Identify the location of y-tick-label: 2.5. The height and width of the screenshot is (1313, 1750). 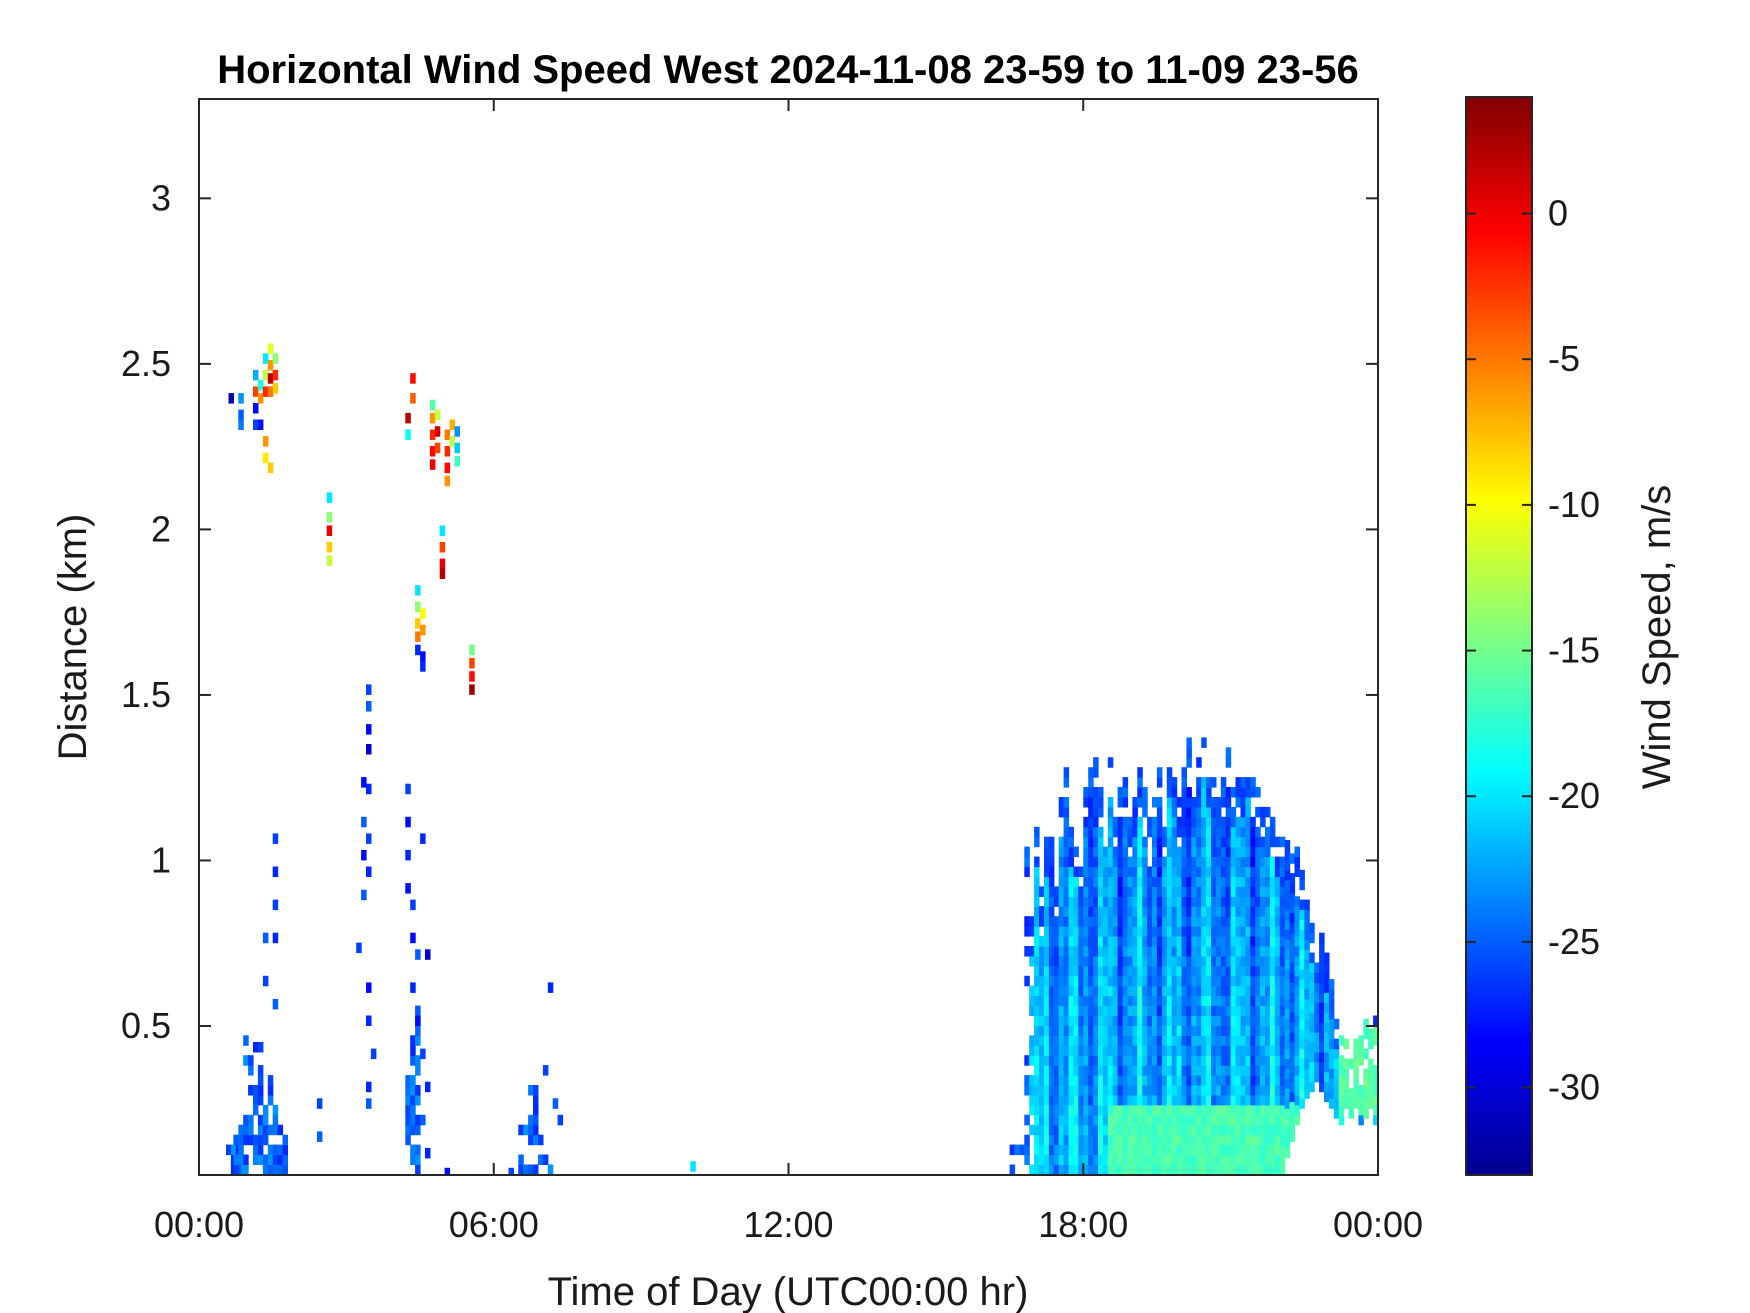
(146, 363).